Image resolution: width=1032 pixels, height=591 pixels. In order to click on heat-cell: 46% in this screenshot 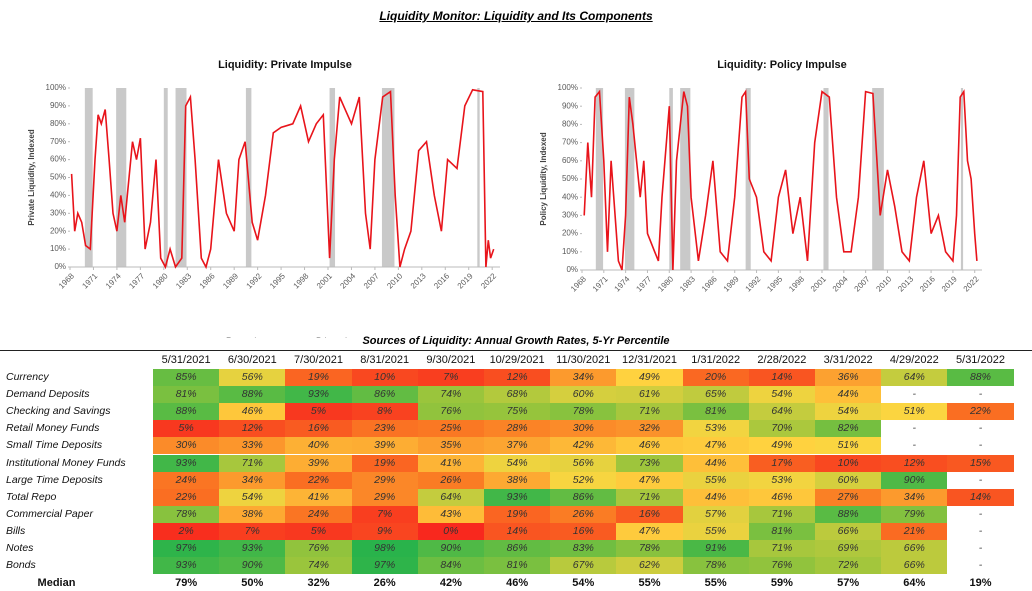, I will do `click(649, 446)`.